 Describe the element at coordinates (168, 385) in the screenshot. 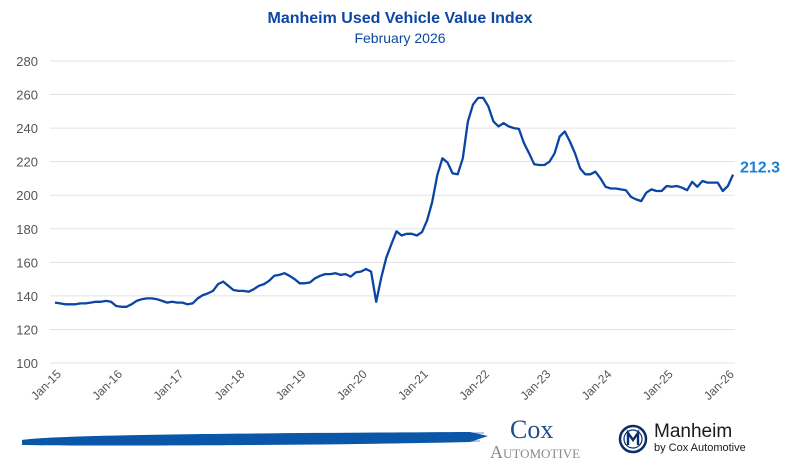

I see `x-tick-label: Jan-17` at that location.